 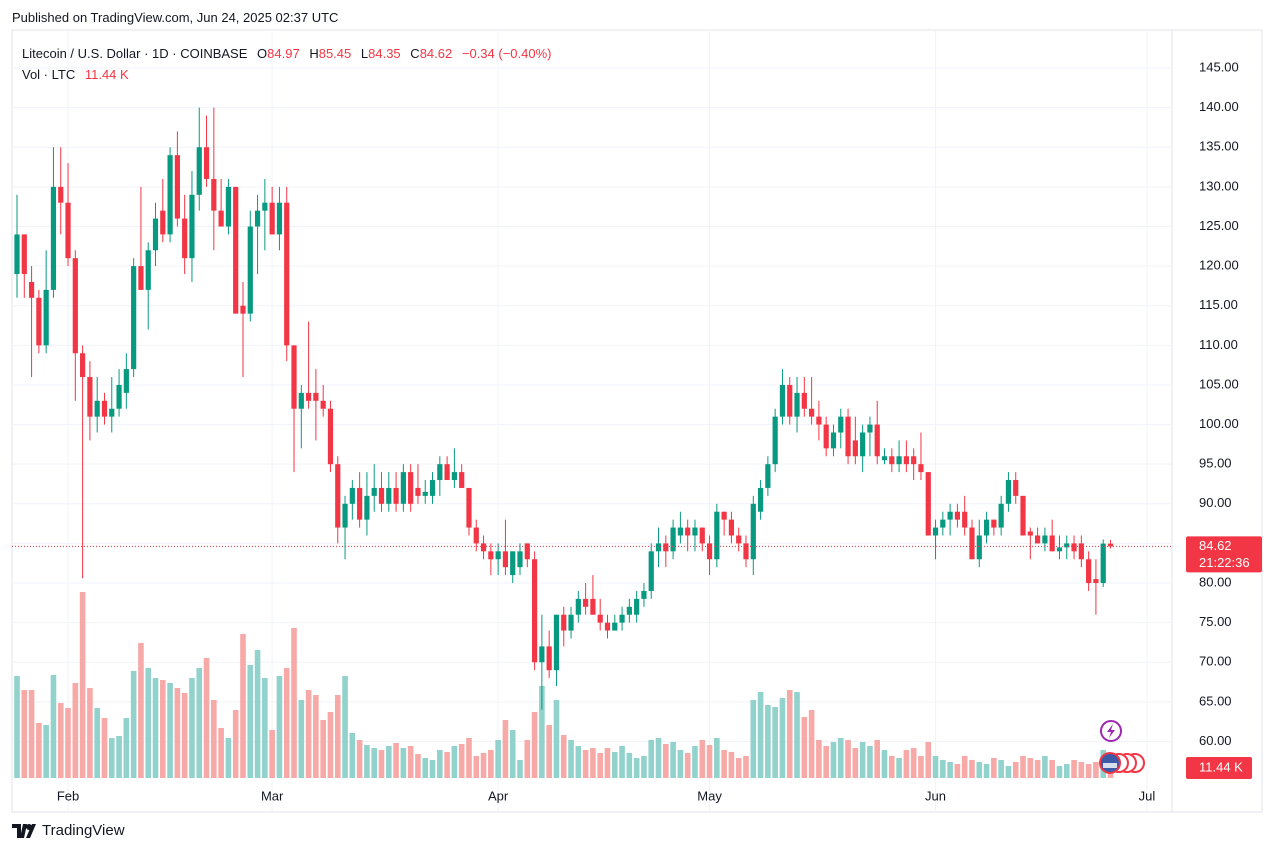 What do you see at coordinates (1219, 146) in the screenshot?
I see `y-tick-label: 135.00` at bounding box center [1219, 146].